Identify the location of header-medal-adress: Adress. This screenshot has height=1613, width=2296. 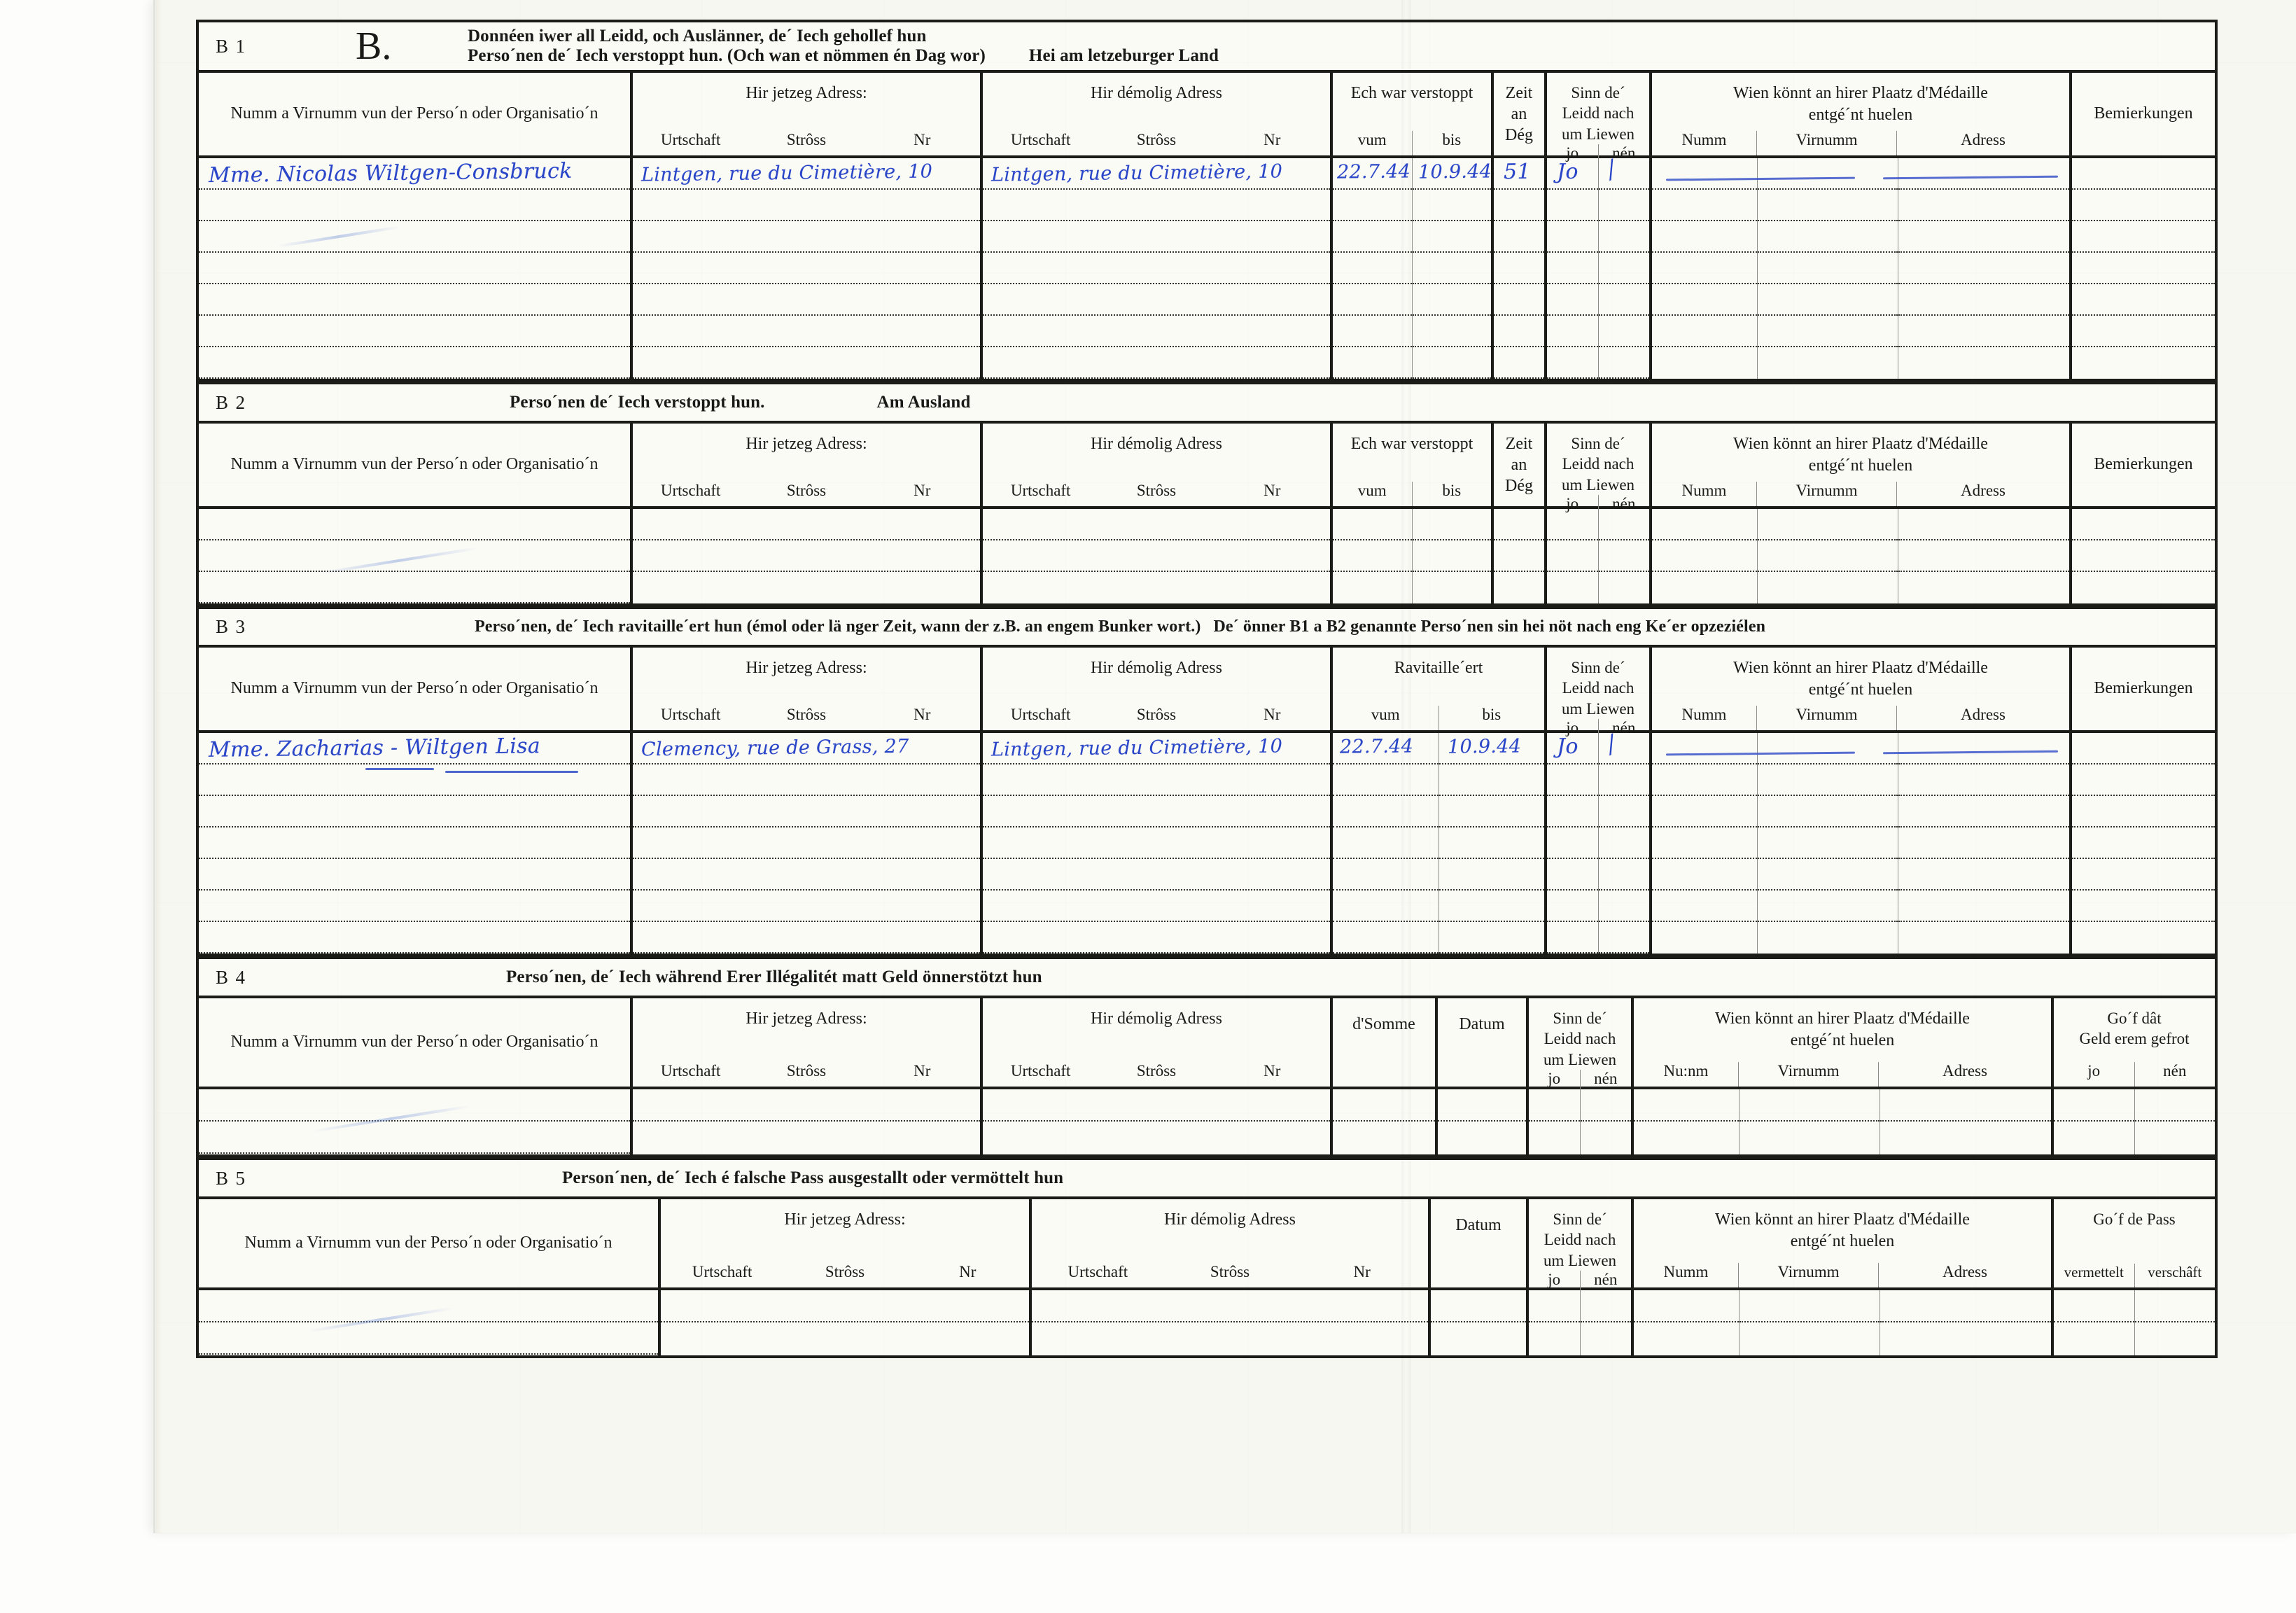
(1983, 139).